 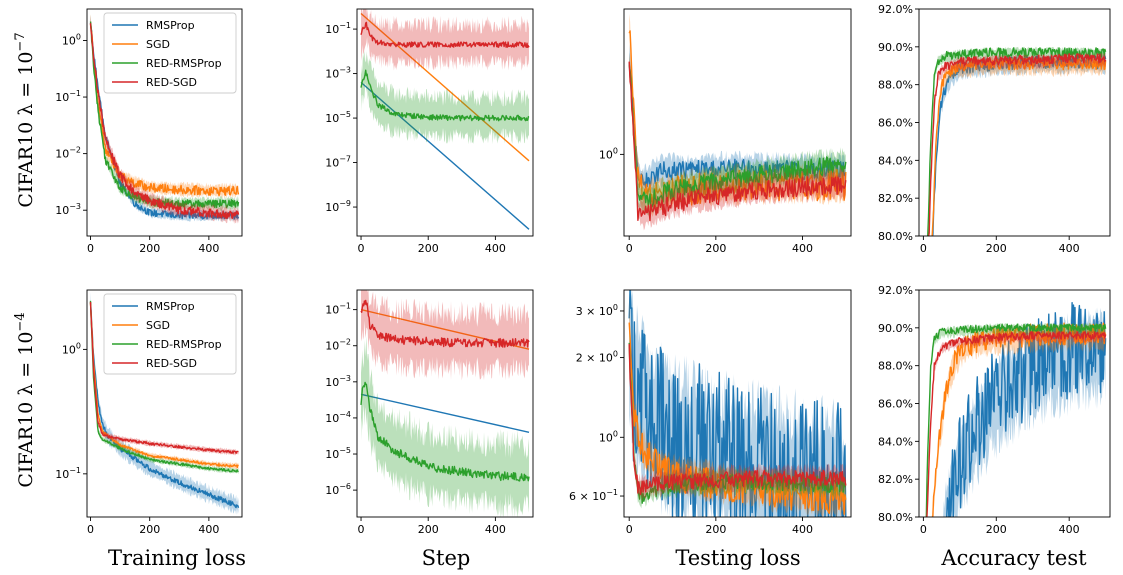 I want to click on panel-r0c1: 0 200 400 10⁻¹ 10⁻³ 10⁻⁵ 10⁻⁷ 10⁻⁹, so click(x=429, y=131).